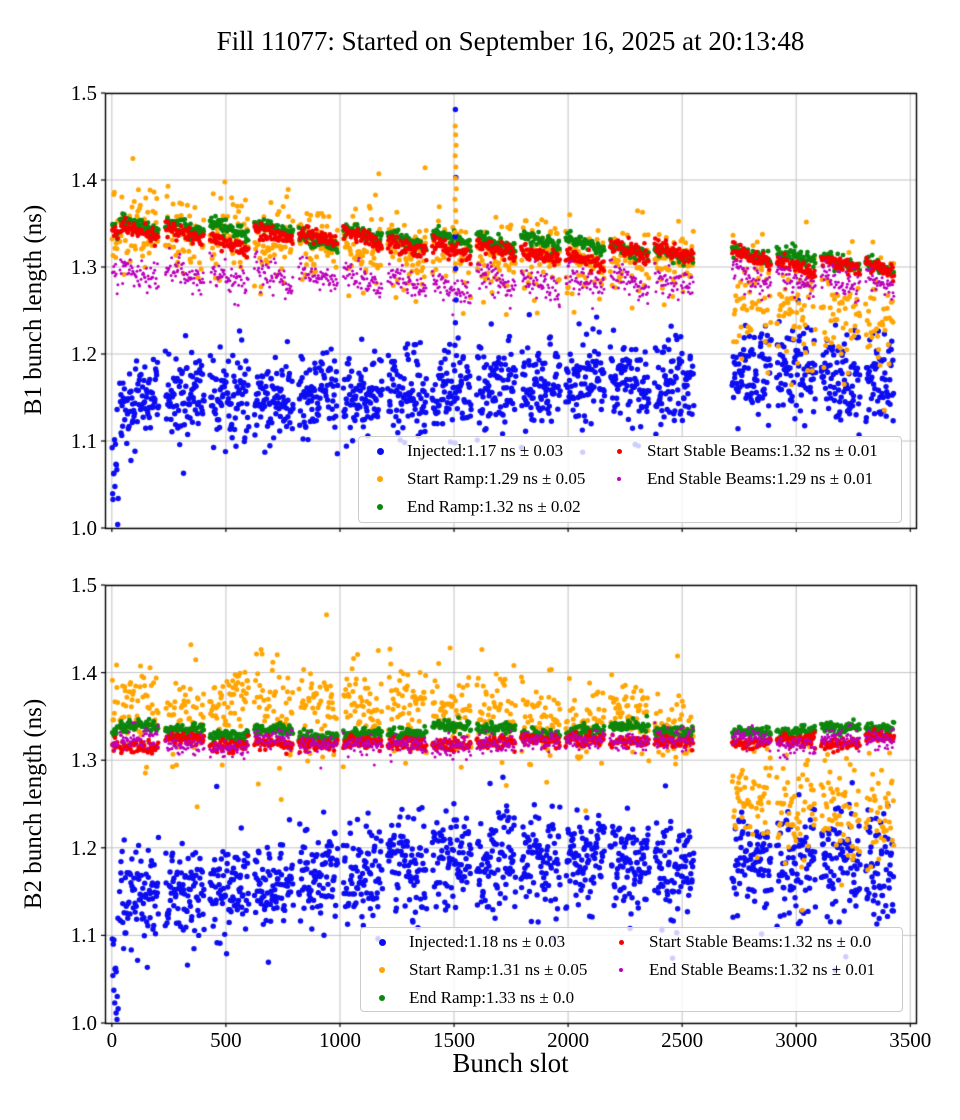 The image size is (960, 1120). What do you see at coordinates (485, 450) in the screenshot?
I see `legend-label: Injected:1.17 ns ± 0.03` at bounding box center [485, 450].